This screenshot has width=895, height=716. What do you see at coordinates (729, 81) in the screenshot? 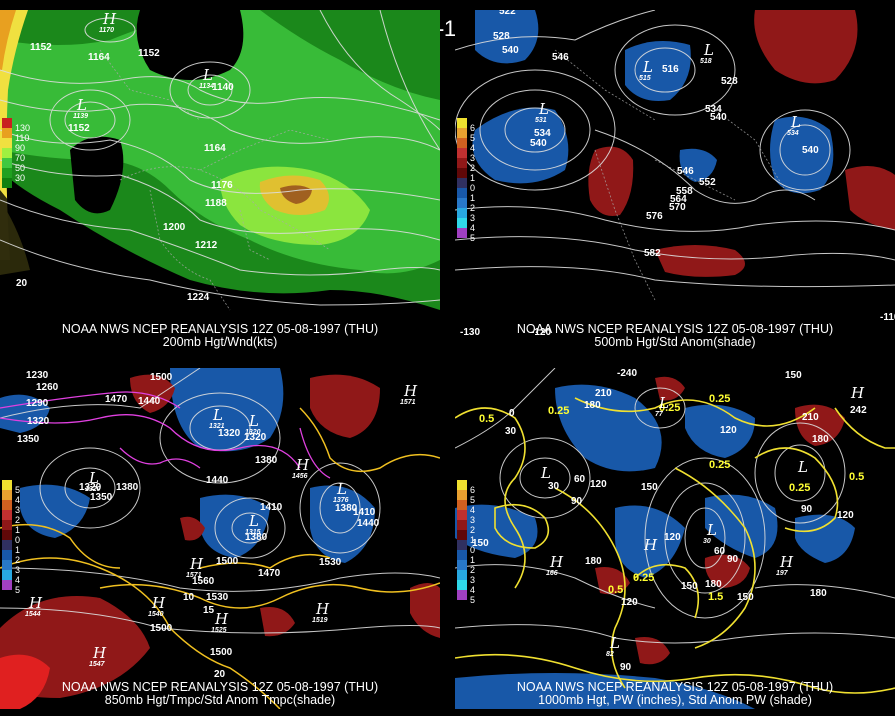
I see `contour-label: 528` at bounding box center [729, 81].